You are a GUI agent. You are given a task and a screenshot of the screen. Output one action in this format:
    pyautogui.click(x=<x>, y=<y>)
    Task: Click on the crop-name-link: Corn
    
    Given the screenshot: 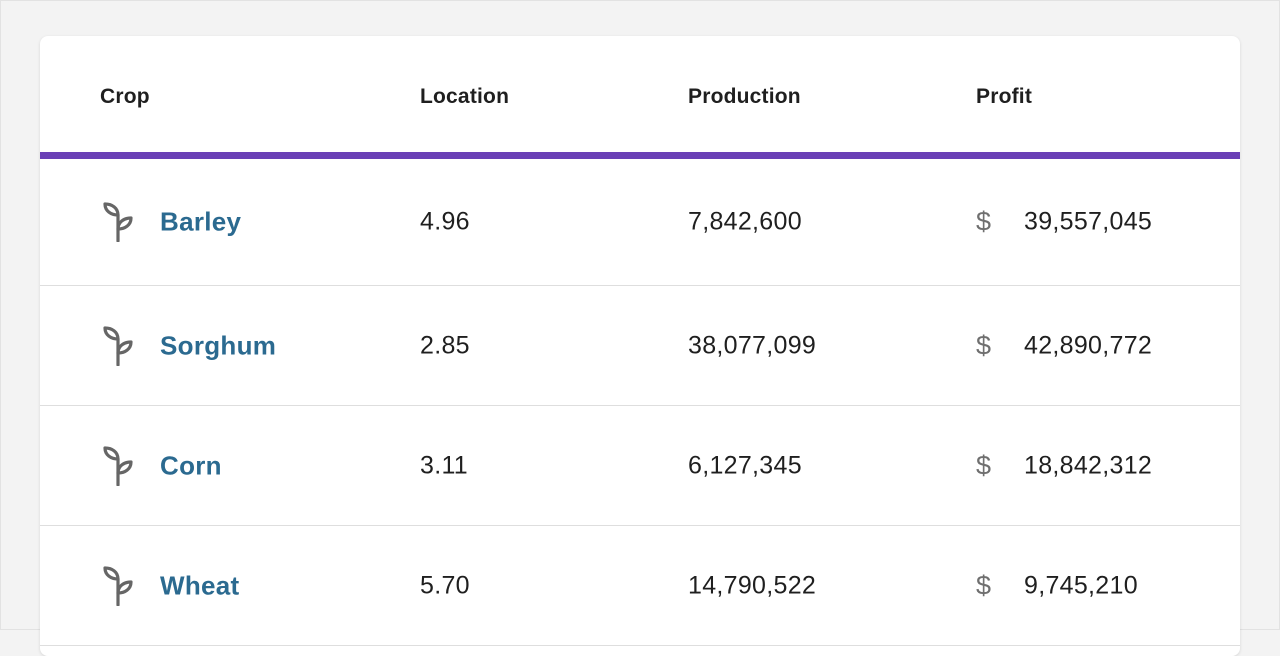 What is the action you would take?
    pyautogui.click(x=191, y=465)
    